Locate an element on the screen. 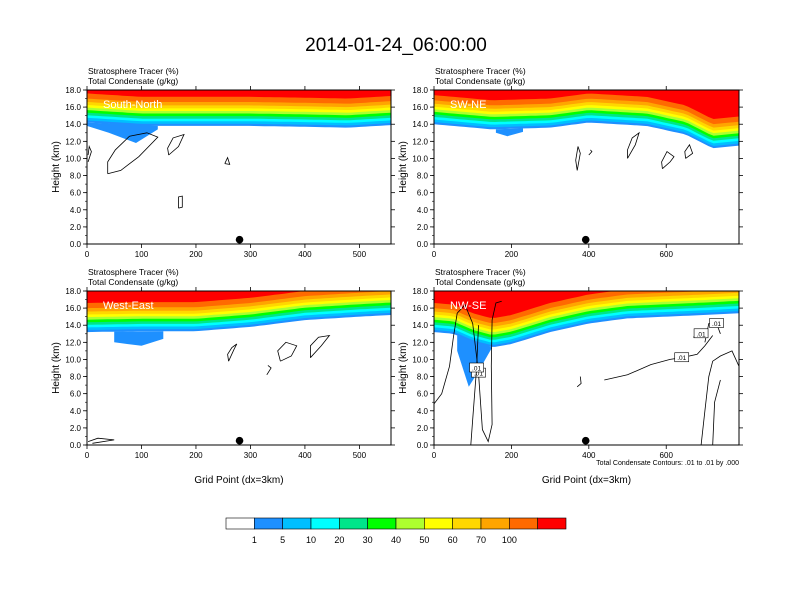 Image resolution: width=792 pixels, height=612 pixels. panel-label: NW-SE is located at coordinates (468, 306).